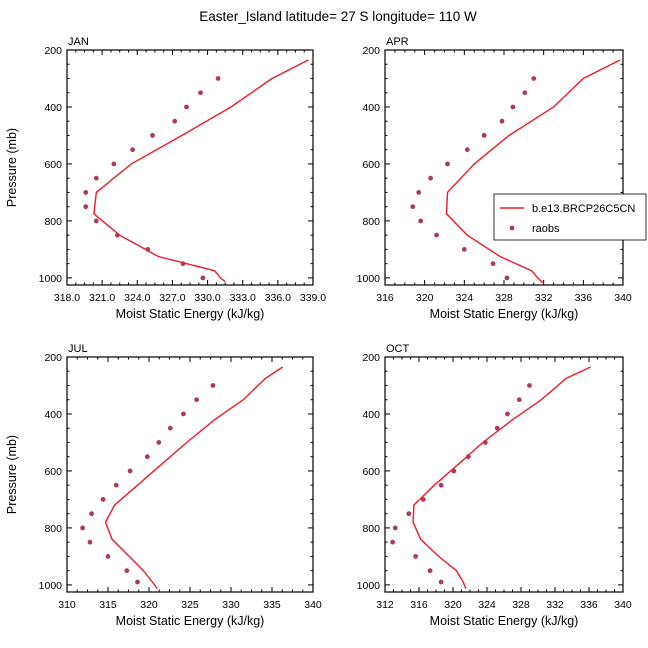 This screenshot has width=648, height=648. Describe the element at coordinates (172, 298) in the screenshot. I see `x-tick-label: 327.0` at that location.